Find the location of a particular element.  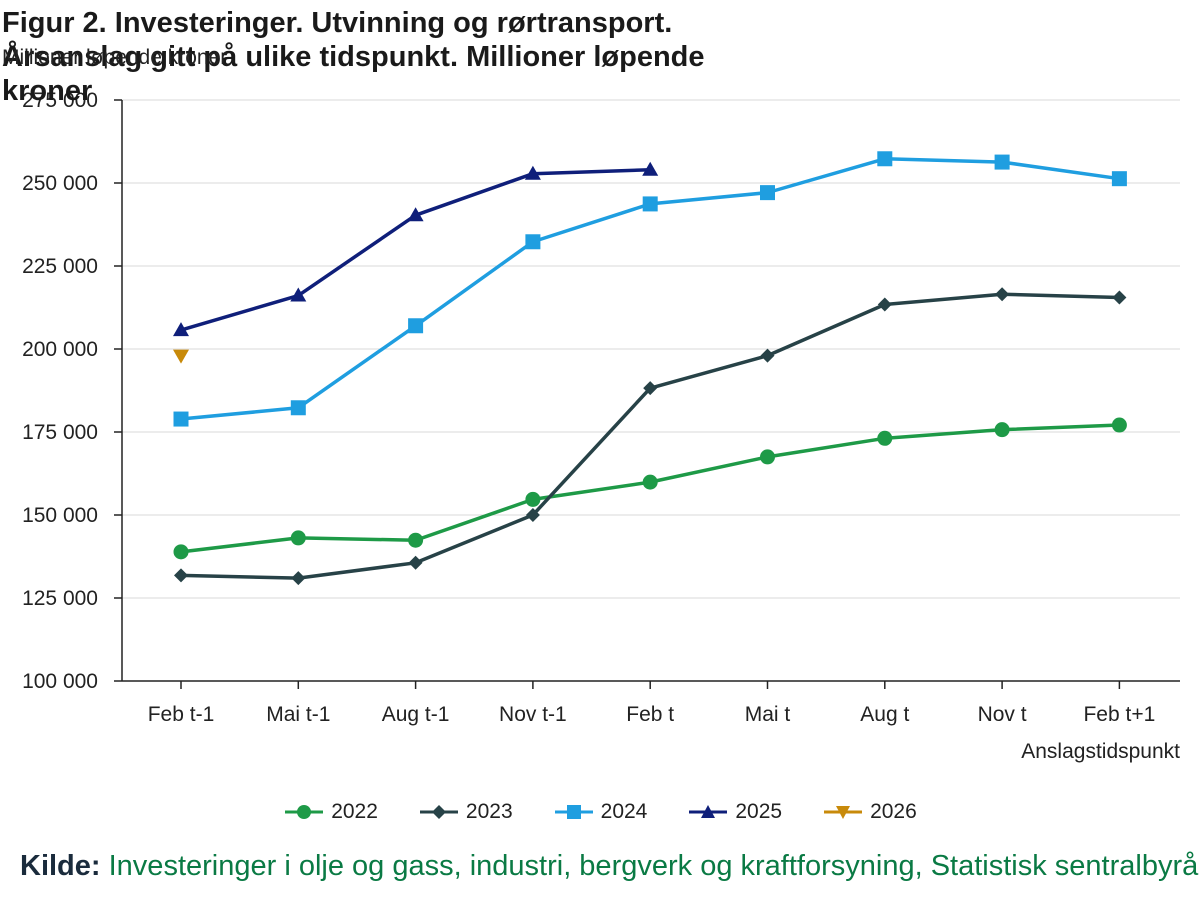

legend-label: 2025 is located at coordinates (759, 811).